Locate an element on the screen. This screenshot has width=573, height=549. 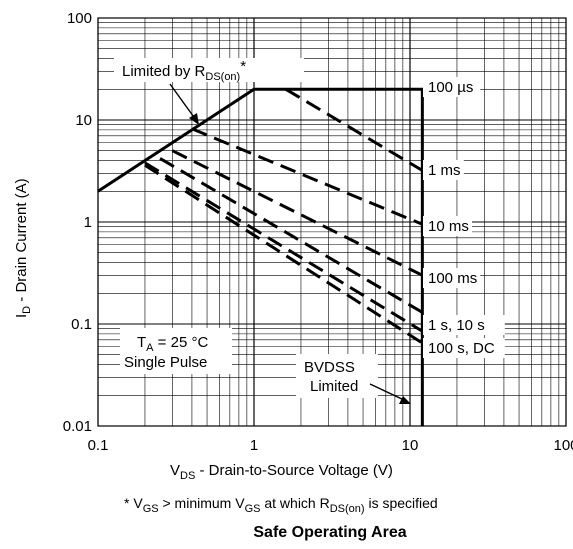
ta-label-box is located at coordinates (176, 351).